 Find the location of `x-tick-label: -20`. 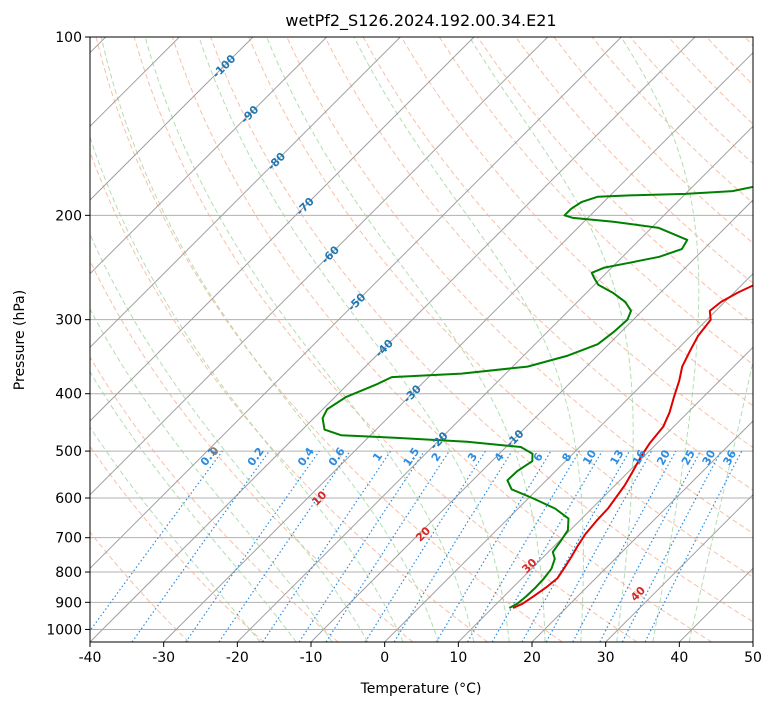

x-tick-label: -20 is located at coordinates (237, 658).